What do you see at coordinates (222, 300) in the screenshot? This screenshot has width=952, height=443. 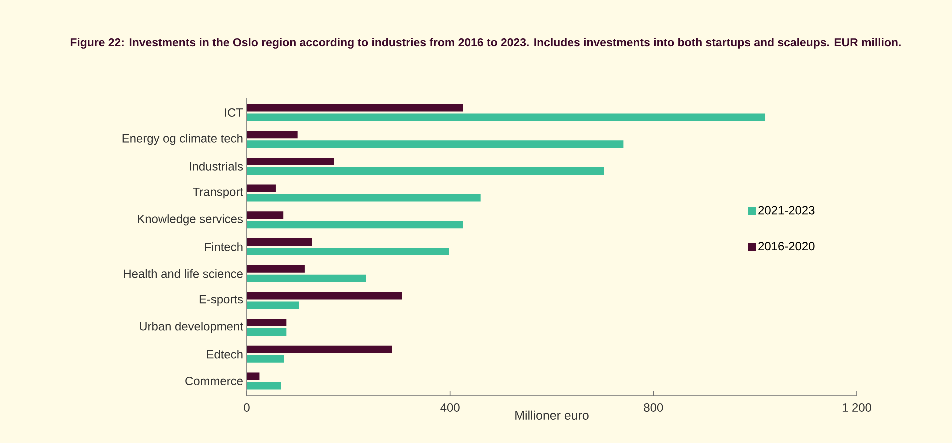 I see `y-tick-label: E-sports` at bounding box center [222, 300].